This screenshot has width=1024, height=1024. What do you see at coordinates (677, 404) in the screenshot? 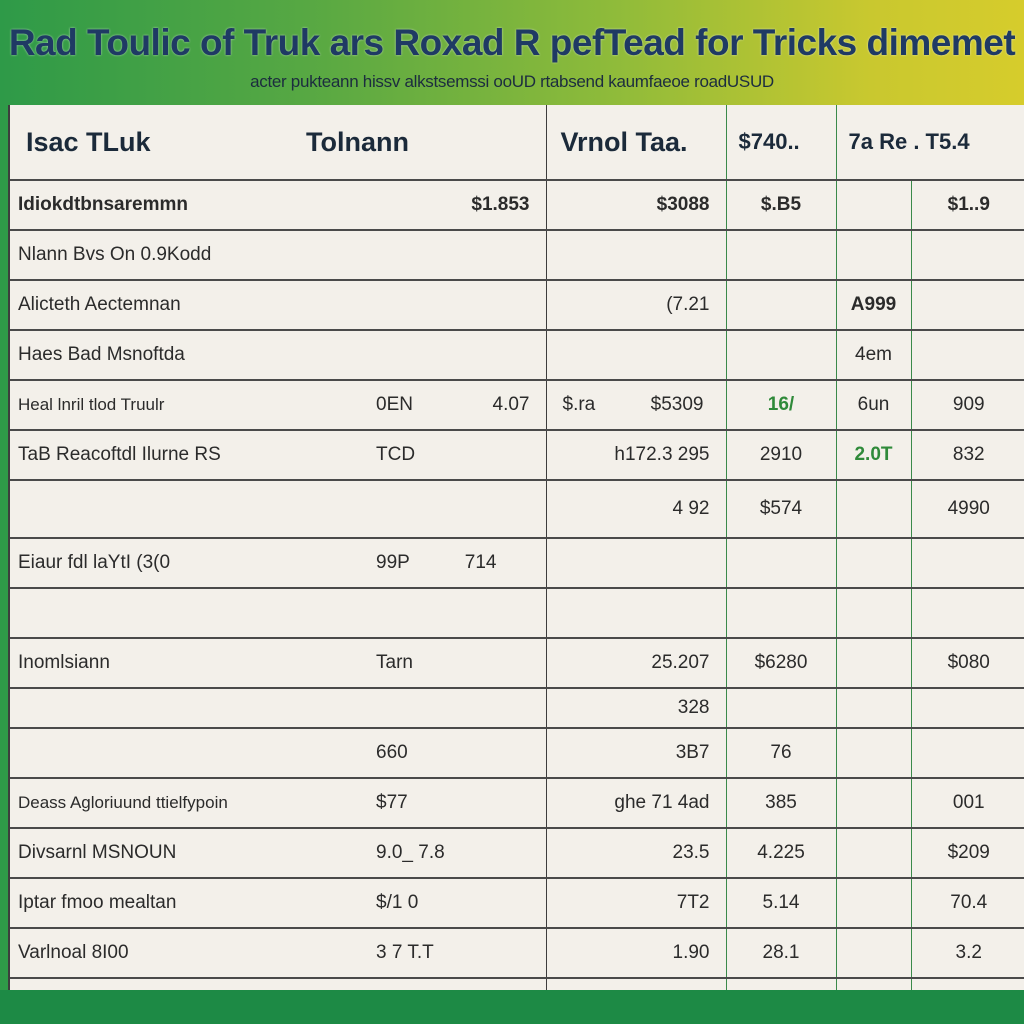
I see `table-cell-text: $5309` at bounding box center [677, 404].